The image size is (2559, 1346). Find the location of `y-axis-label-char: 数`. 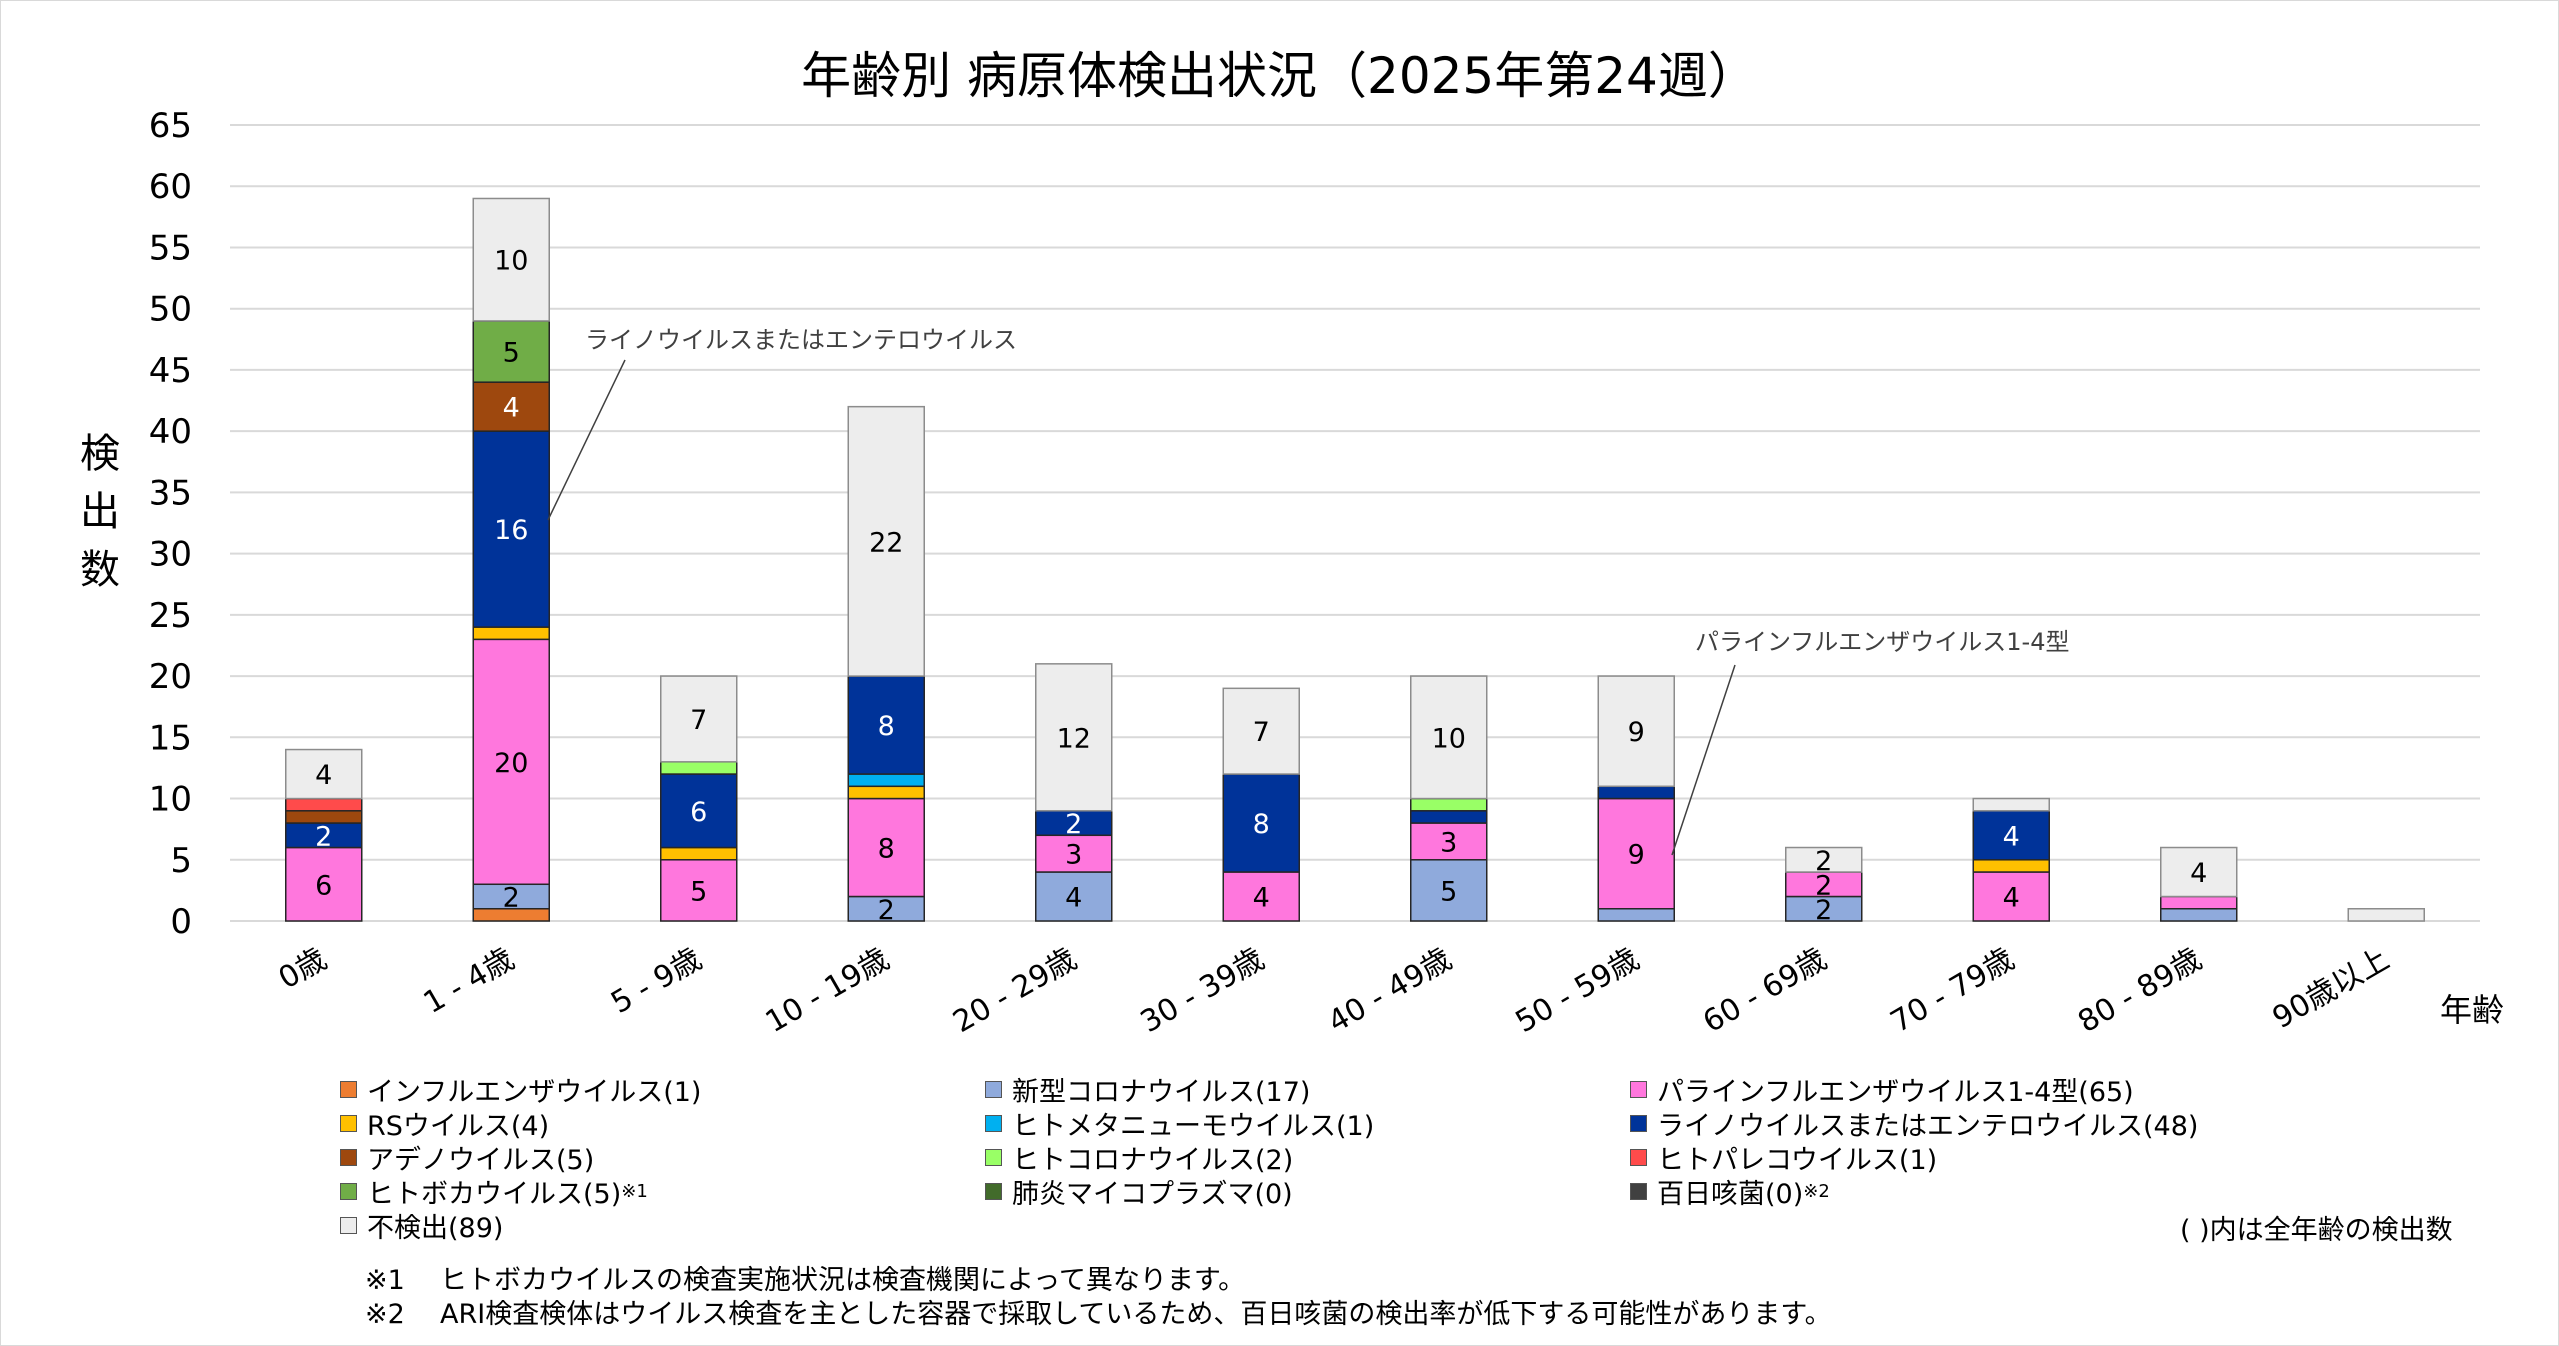

y-axis-label-char: 数 is located at coordinates (100, 570).